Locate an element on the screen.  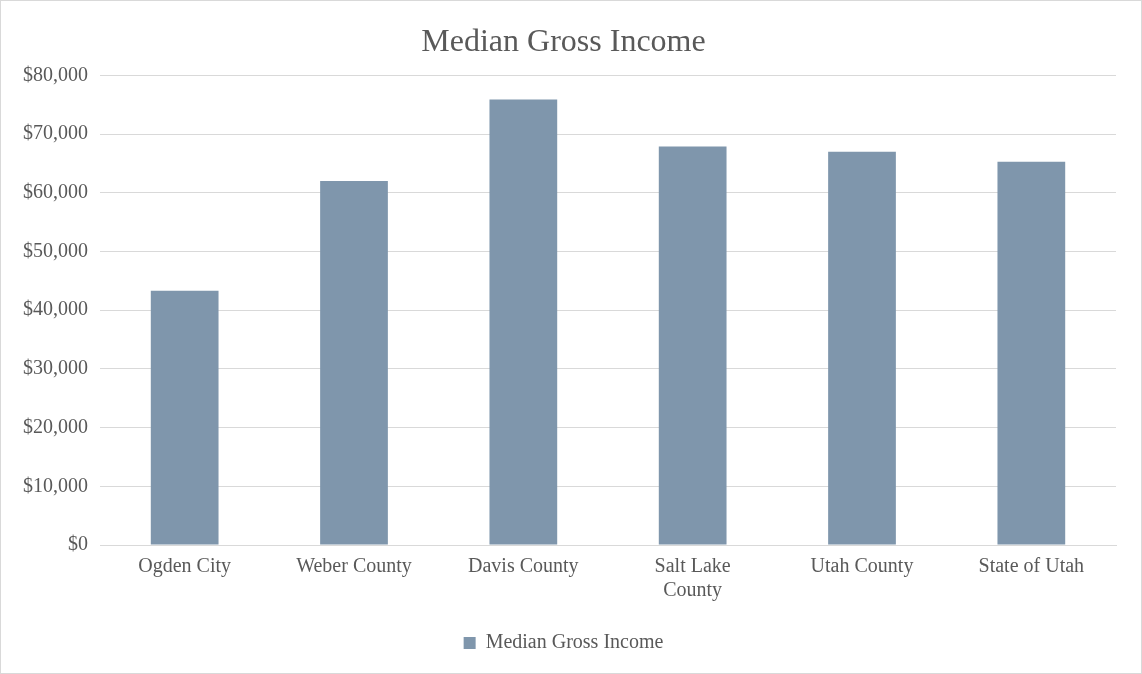
x-tick-label: Weber County is located at coordinates (354, 566).